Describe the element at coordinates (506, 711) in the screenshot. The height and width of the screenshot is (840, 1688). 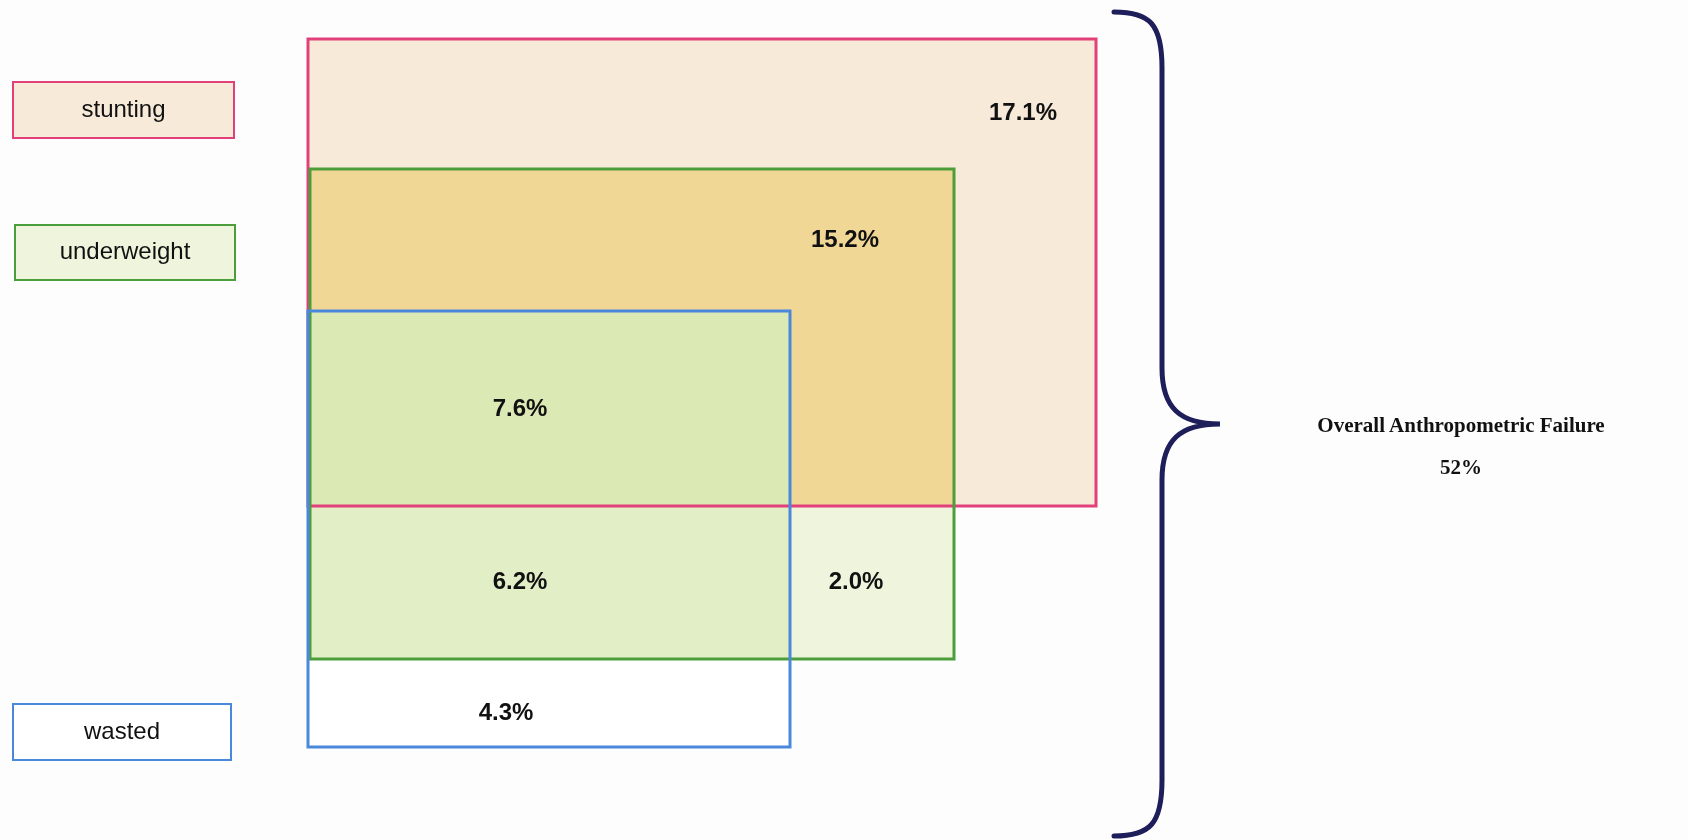
I see `data-label: 4.3%` at that location.